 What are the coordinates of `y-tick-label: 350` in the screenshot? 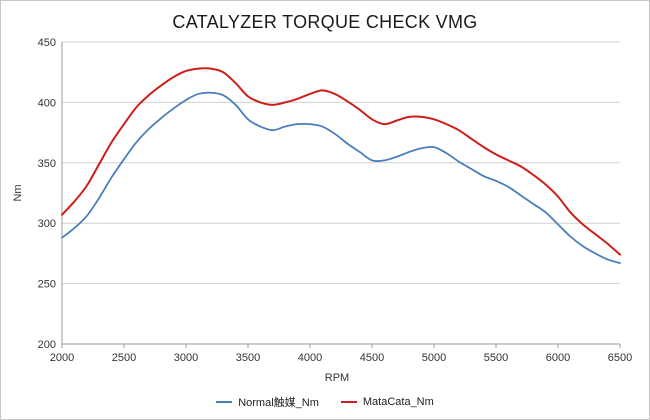 It's located at (47, 164).